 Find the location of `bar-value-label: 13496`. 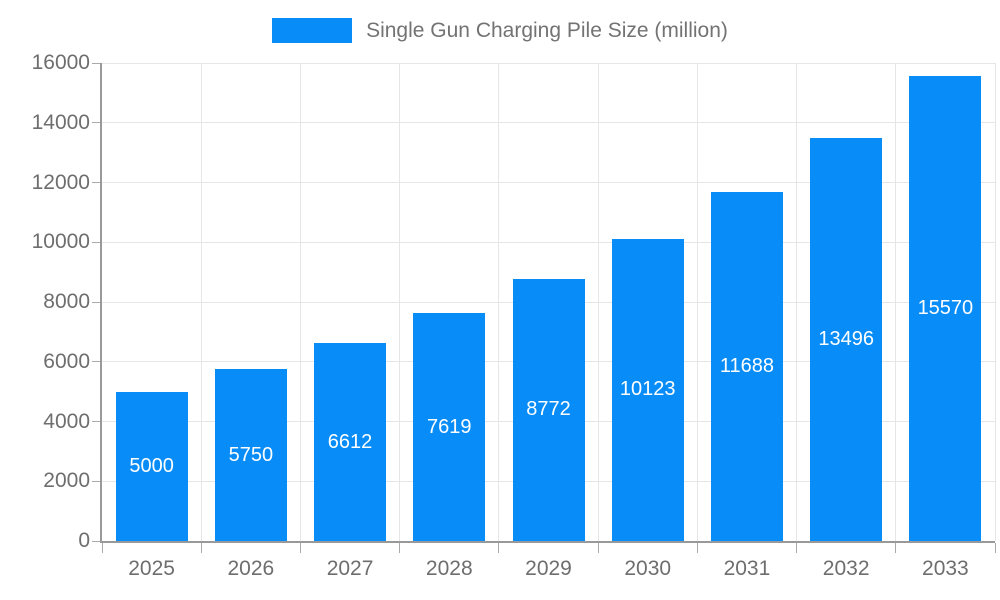

bar-value-label: 13496 is located at coordinates (846, 338).